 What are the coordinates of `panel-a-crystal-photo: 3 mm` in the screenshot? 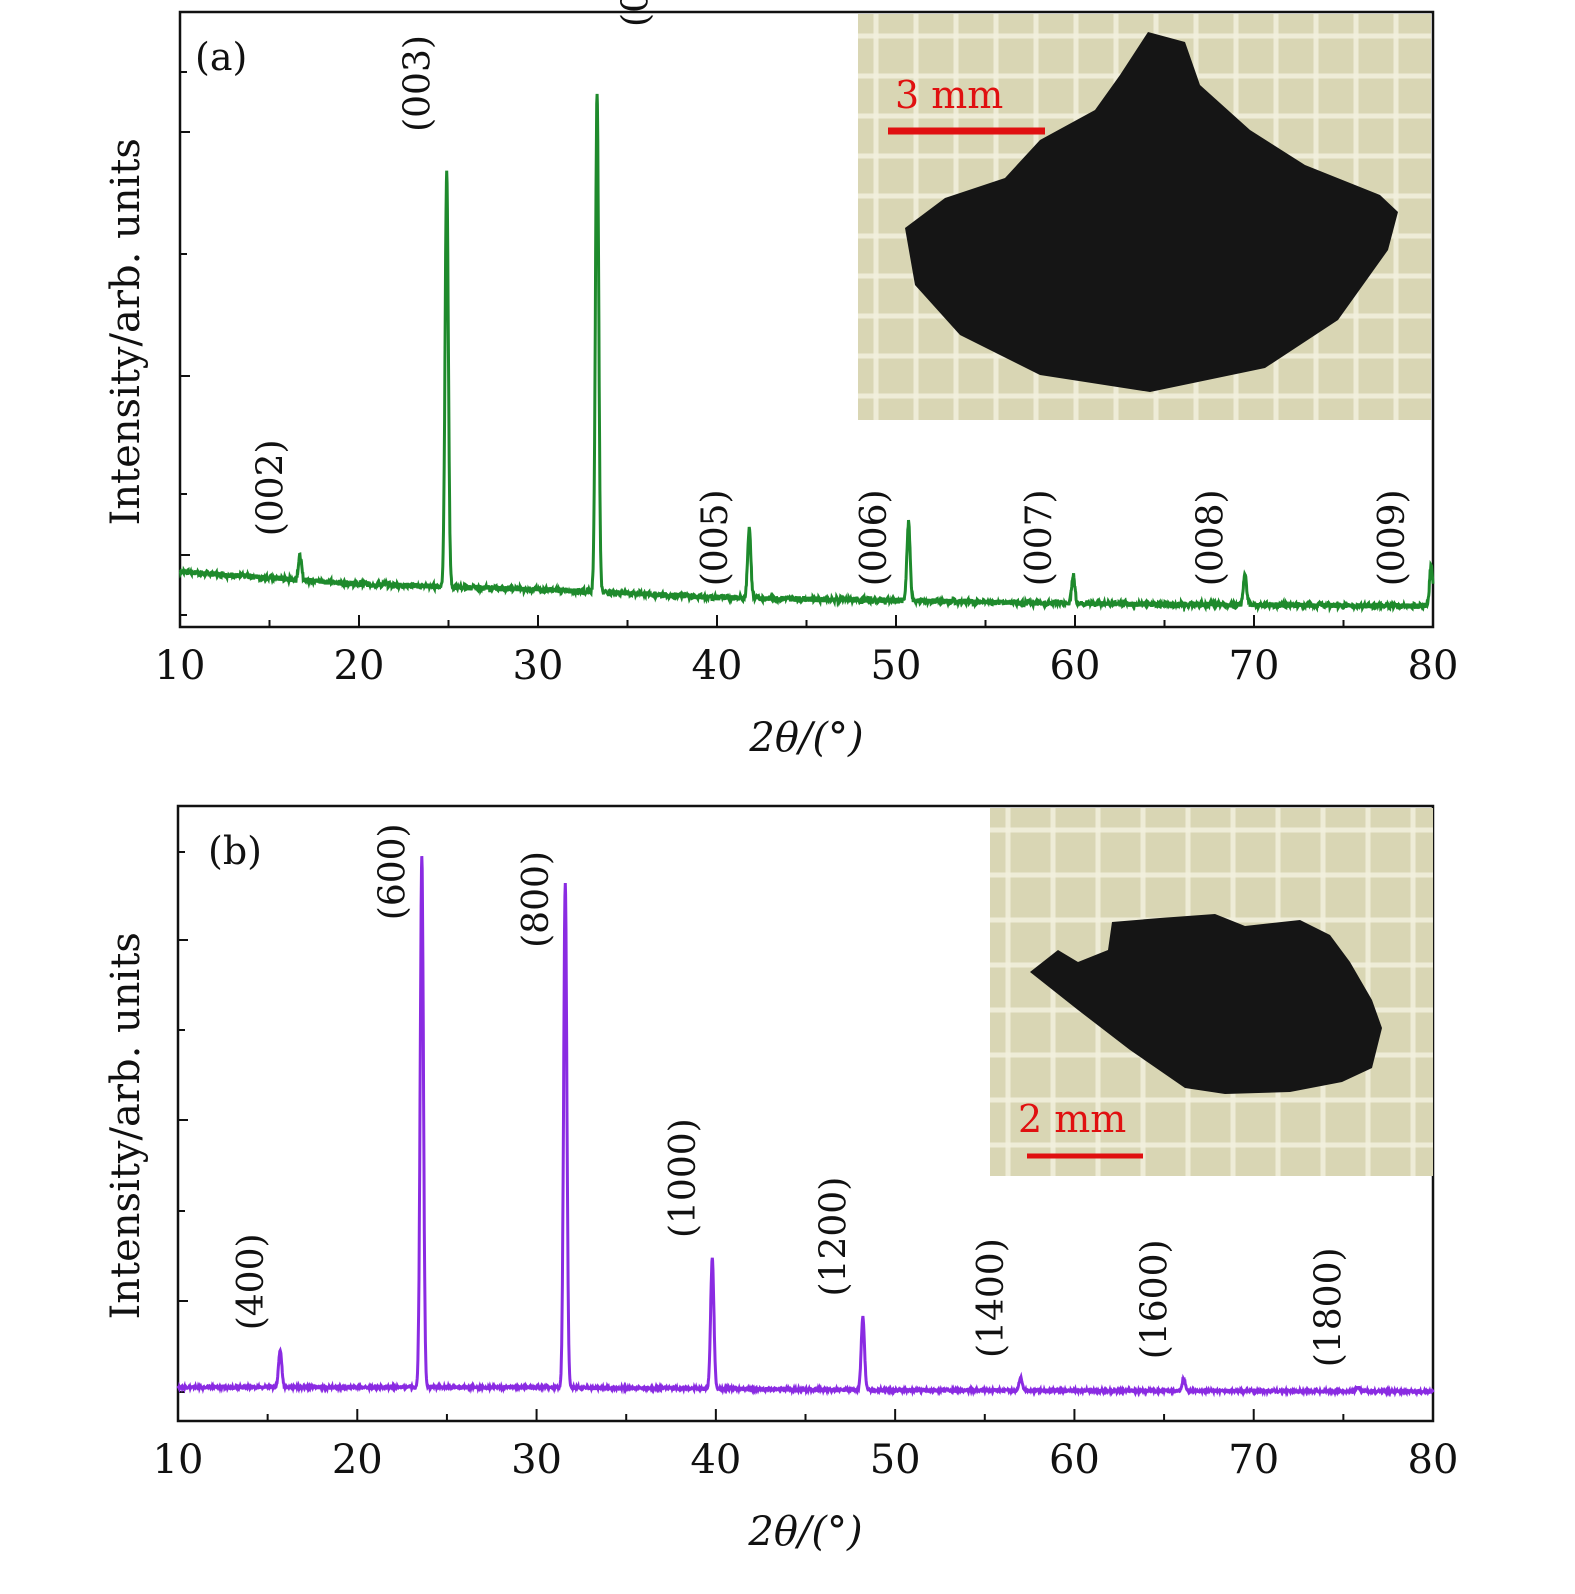 It's located at (1144, 217).